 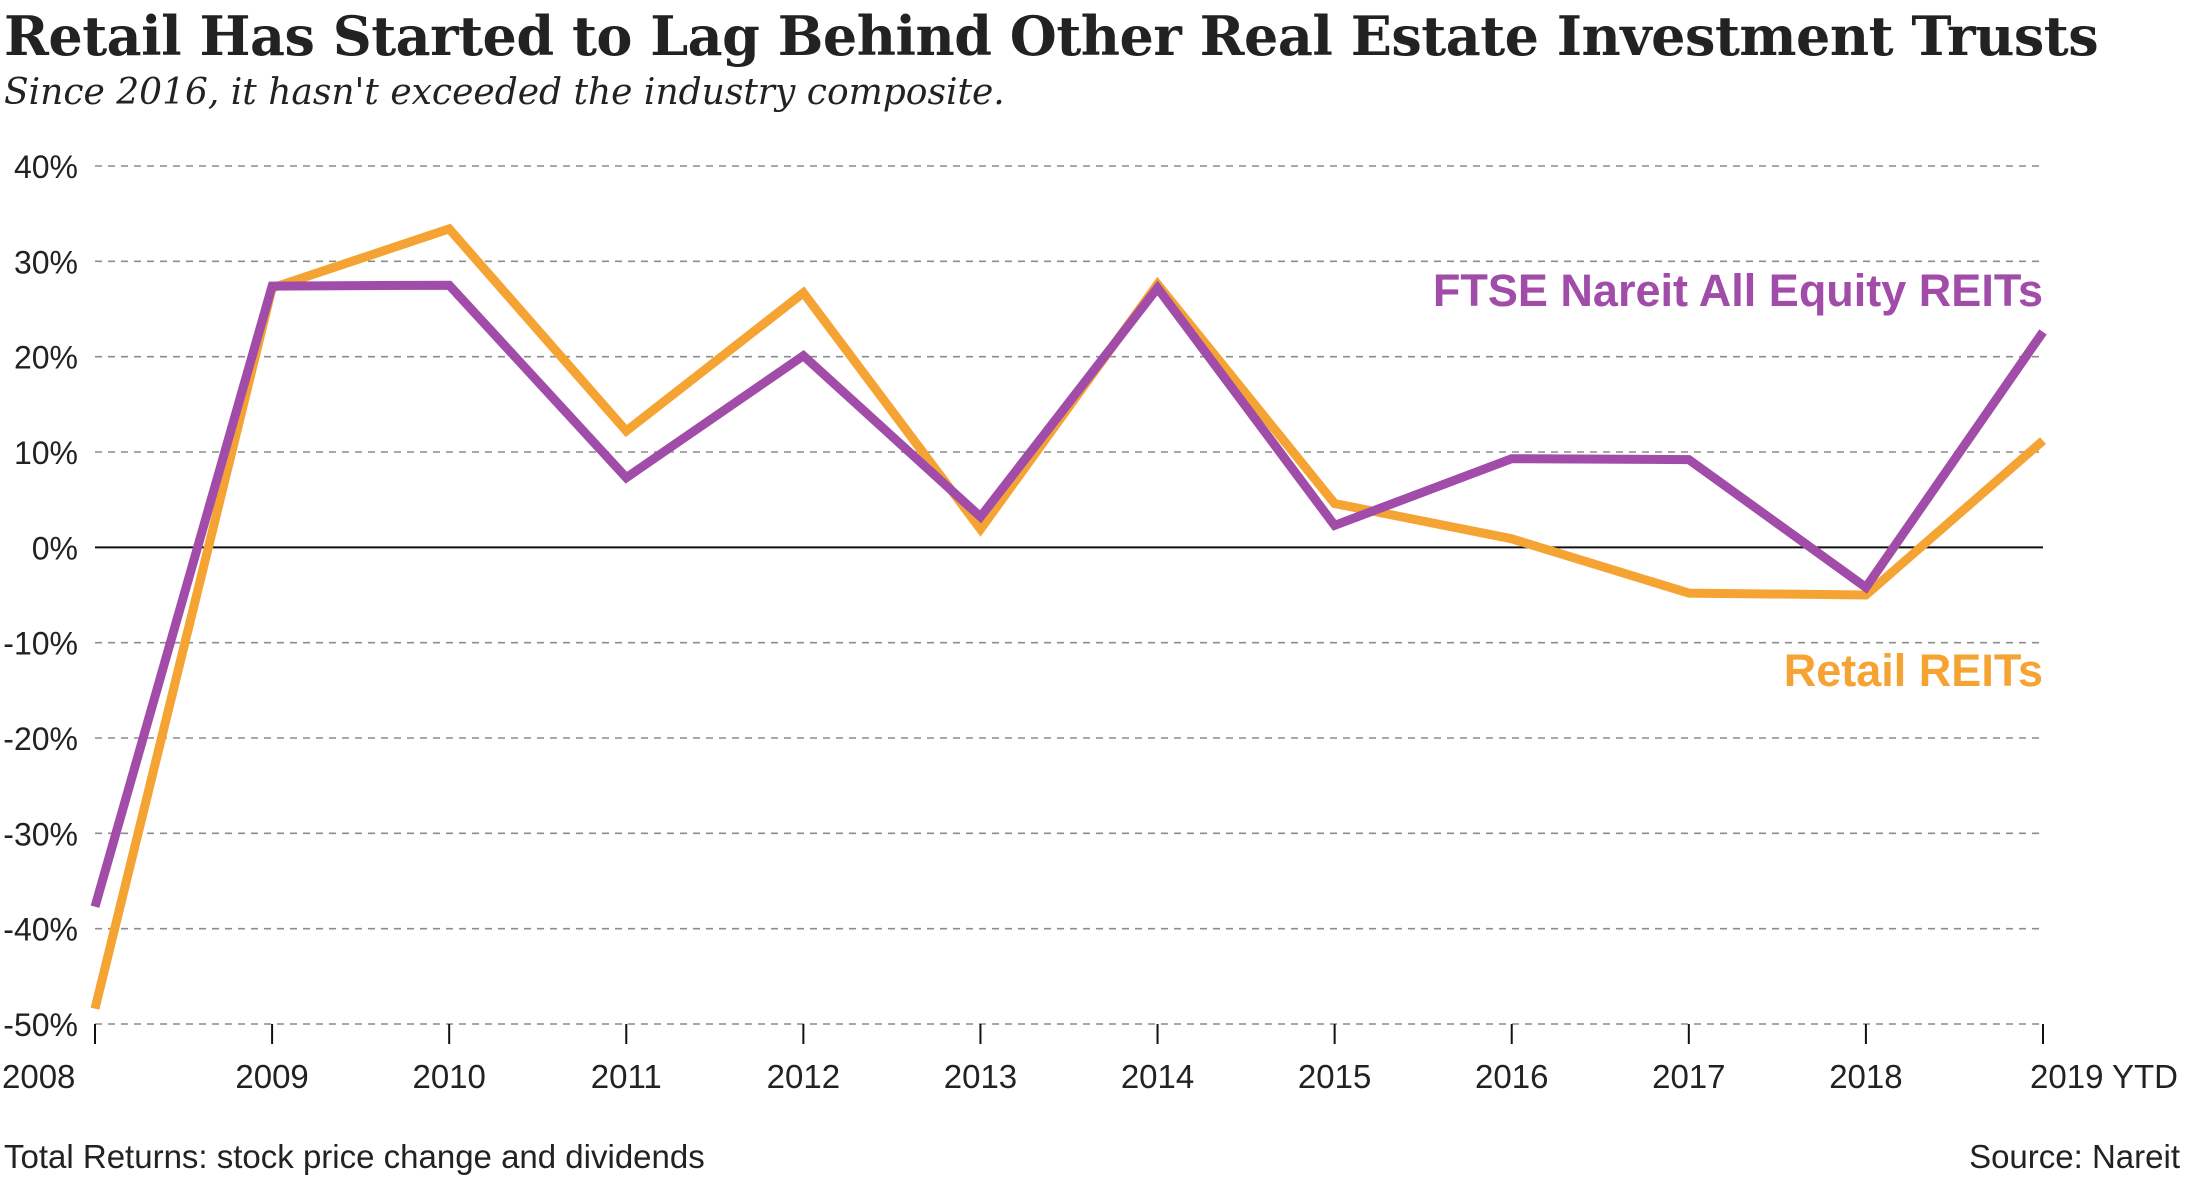 What do you see at coordinates (40, 1025) in the screenshot?
I see `y-tick-label: -50%` at bounding box center [40, 1025].